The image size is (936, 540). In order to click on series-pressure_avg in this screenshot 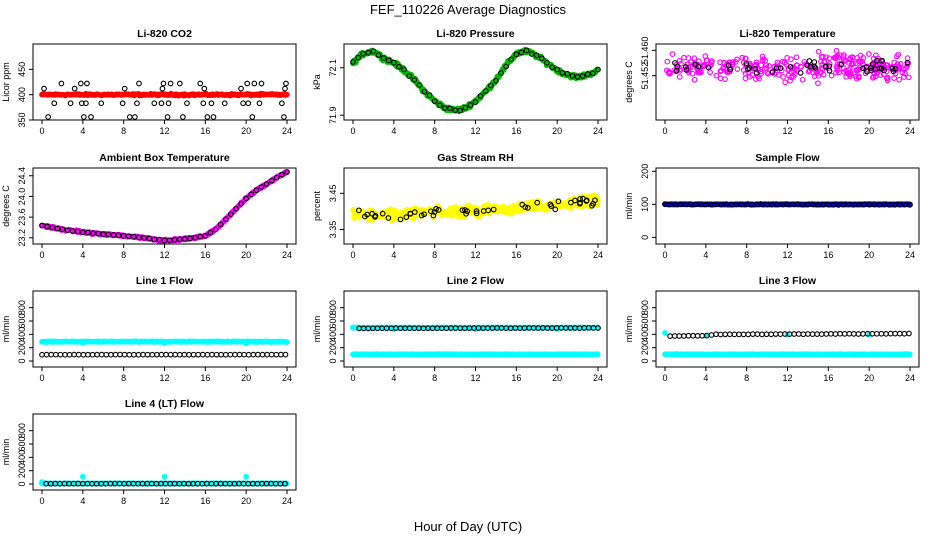, I will do `click(475, 80)`.